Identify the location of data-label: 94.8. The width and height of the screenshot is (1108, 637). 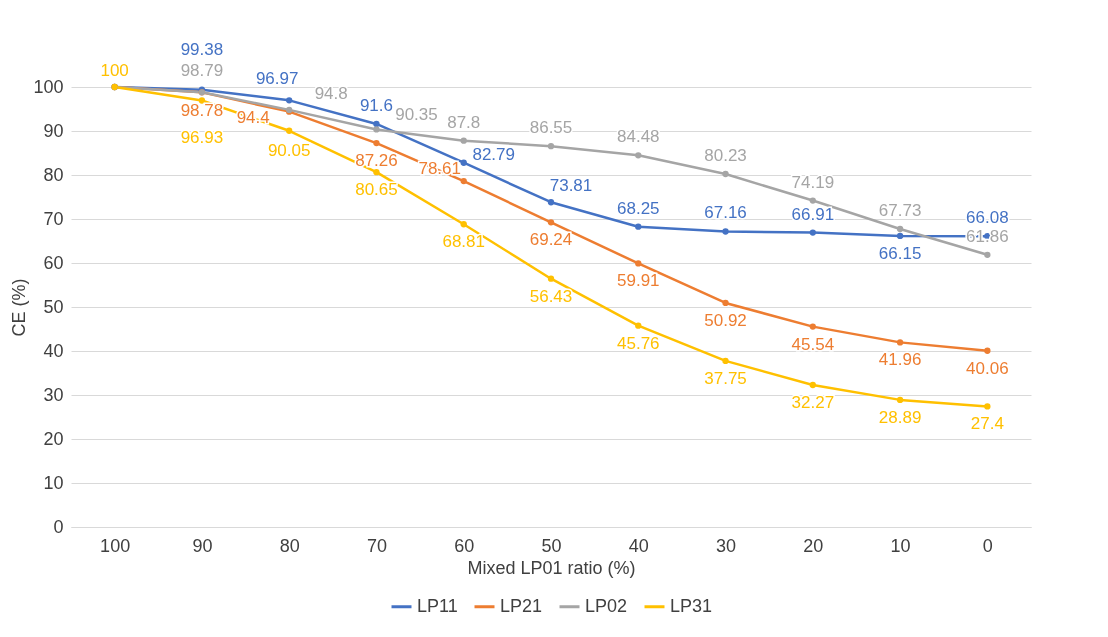
(331, 93).